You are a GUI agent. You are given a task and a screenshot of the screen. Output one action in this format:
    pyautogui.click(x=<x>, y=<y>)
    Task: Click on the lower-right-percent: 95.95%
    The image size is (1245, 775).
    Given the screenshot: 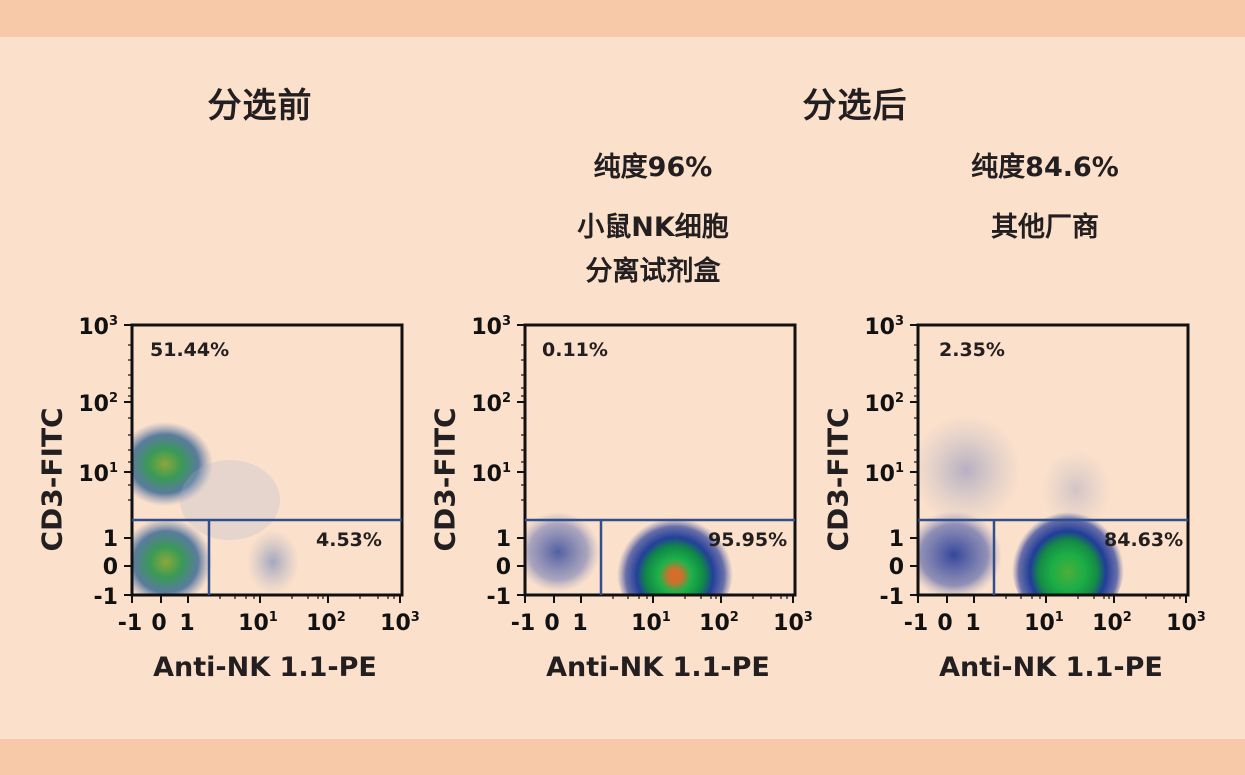 What is the action you would take?
    pyautogui.click(x=748, y=540)
    